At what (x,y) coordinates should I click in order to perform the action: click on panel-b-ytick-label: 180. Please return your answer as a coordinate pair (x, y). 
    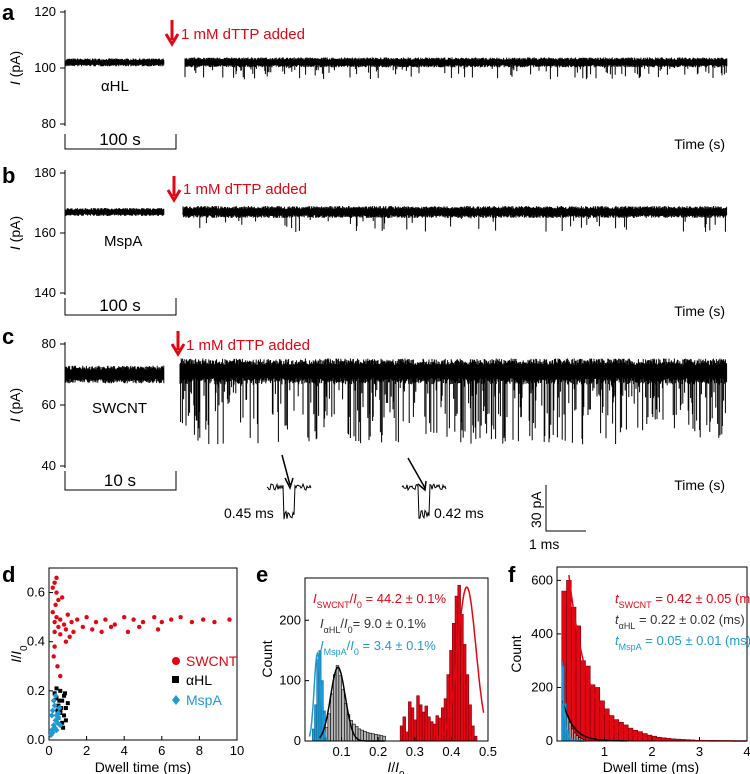
    Looking at the image, I should click on (45, 172).